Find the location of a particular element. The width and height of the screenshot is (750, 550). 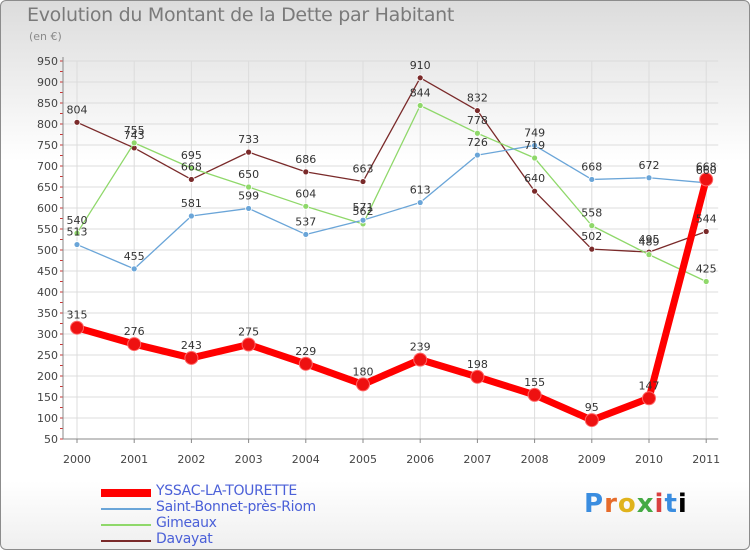

data-label-yssac-la-tourette: 668 is located at coordinates (706, 166).